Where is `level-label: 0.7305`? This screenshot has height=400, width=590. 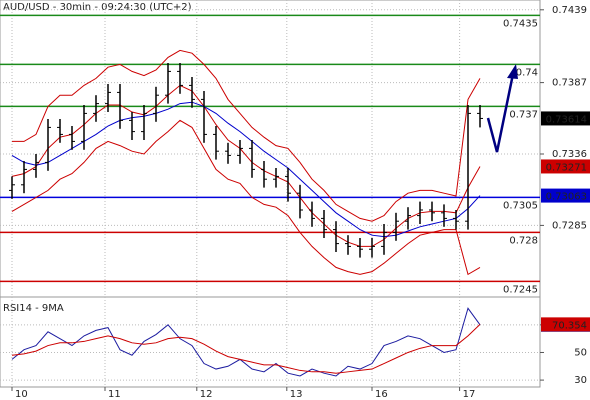 level-label: 0.7305 is located at coordinates (520, 205).